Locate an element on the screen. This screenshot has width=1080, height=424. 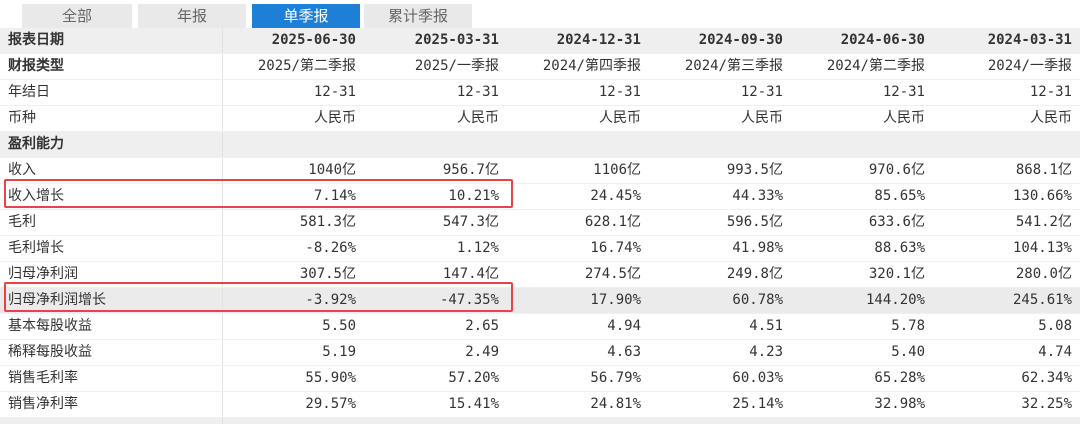
table-cell: 55.90% is located at coordinates (293, 379).